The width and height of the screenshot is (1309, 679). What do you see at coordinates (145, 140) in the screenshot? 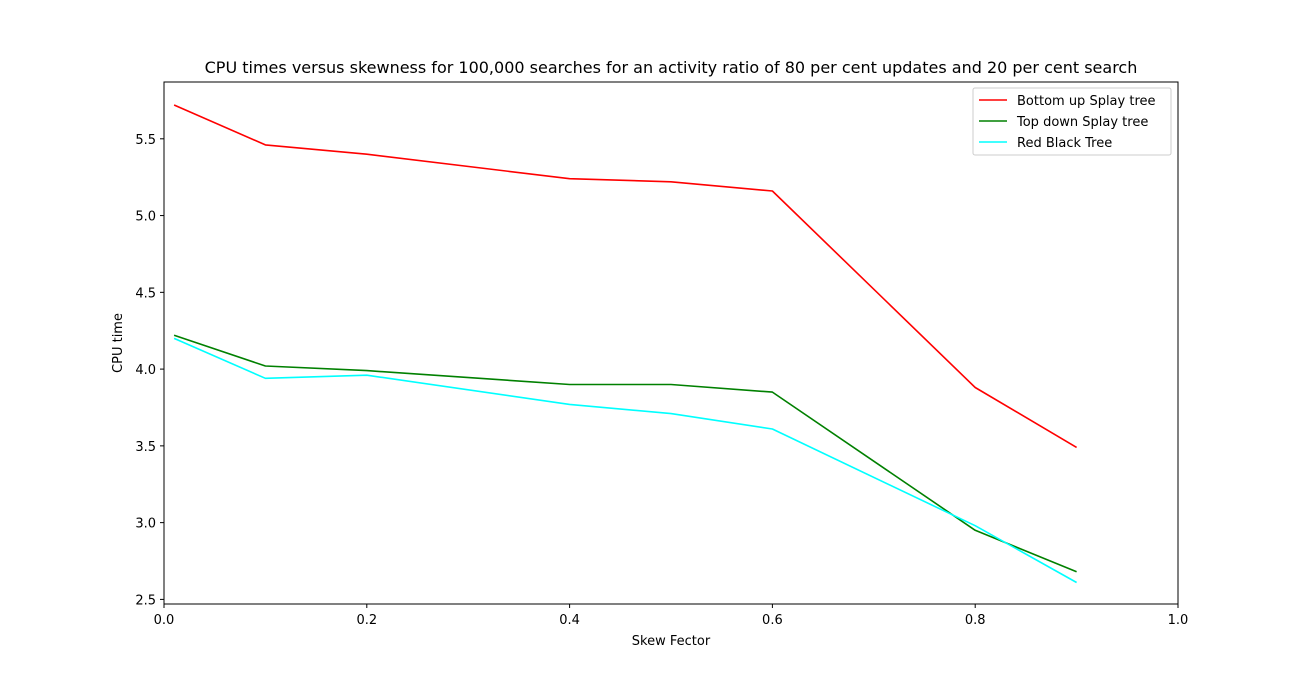
I see `y-tick-label: 5.5` at bounding box center [145, 140].